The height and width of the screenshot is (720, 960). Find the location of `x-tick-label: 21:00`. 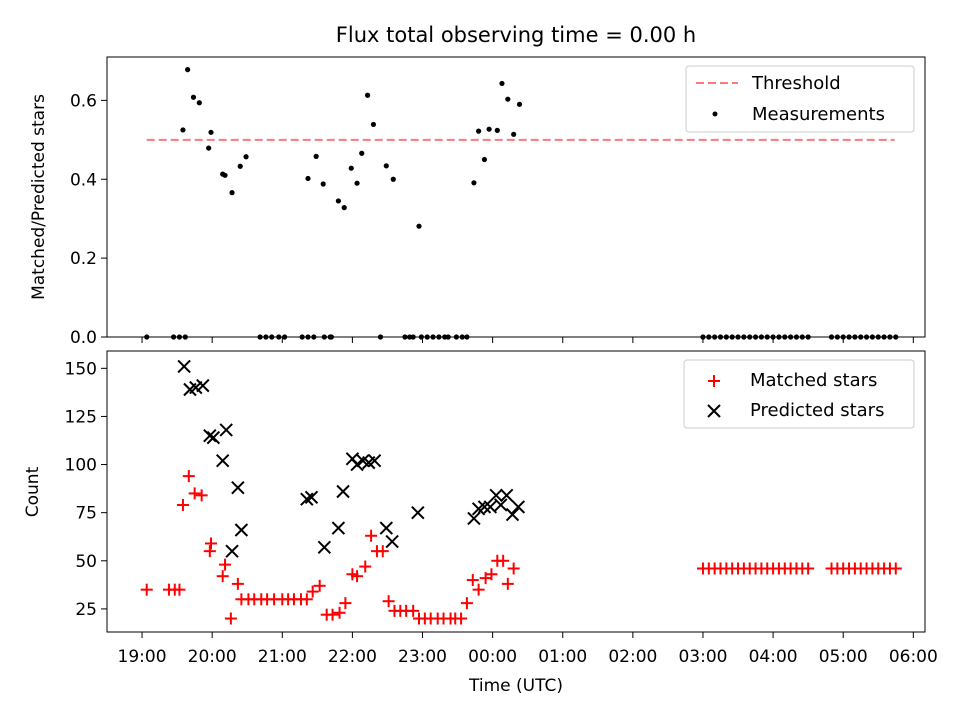

x-tick-label: 21:00 is located at coordinates (282, 657).